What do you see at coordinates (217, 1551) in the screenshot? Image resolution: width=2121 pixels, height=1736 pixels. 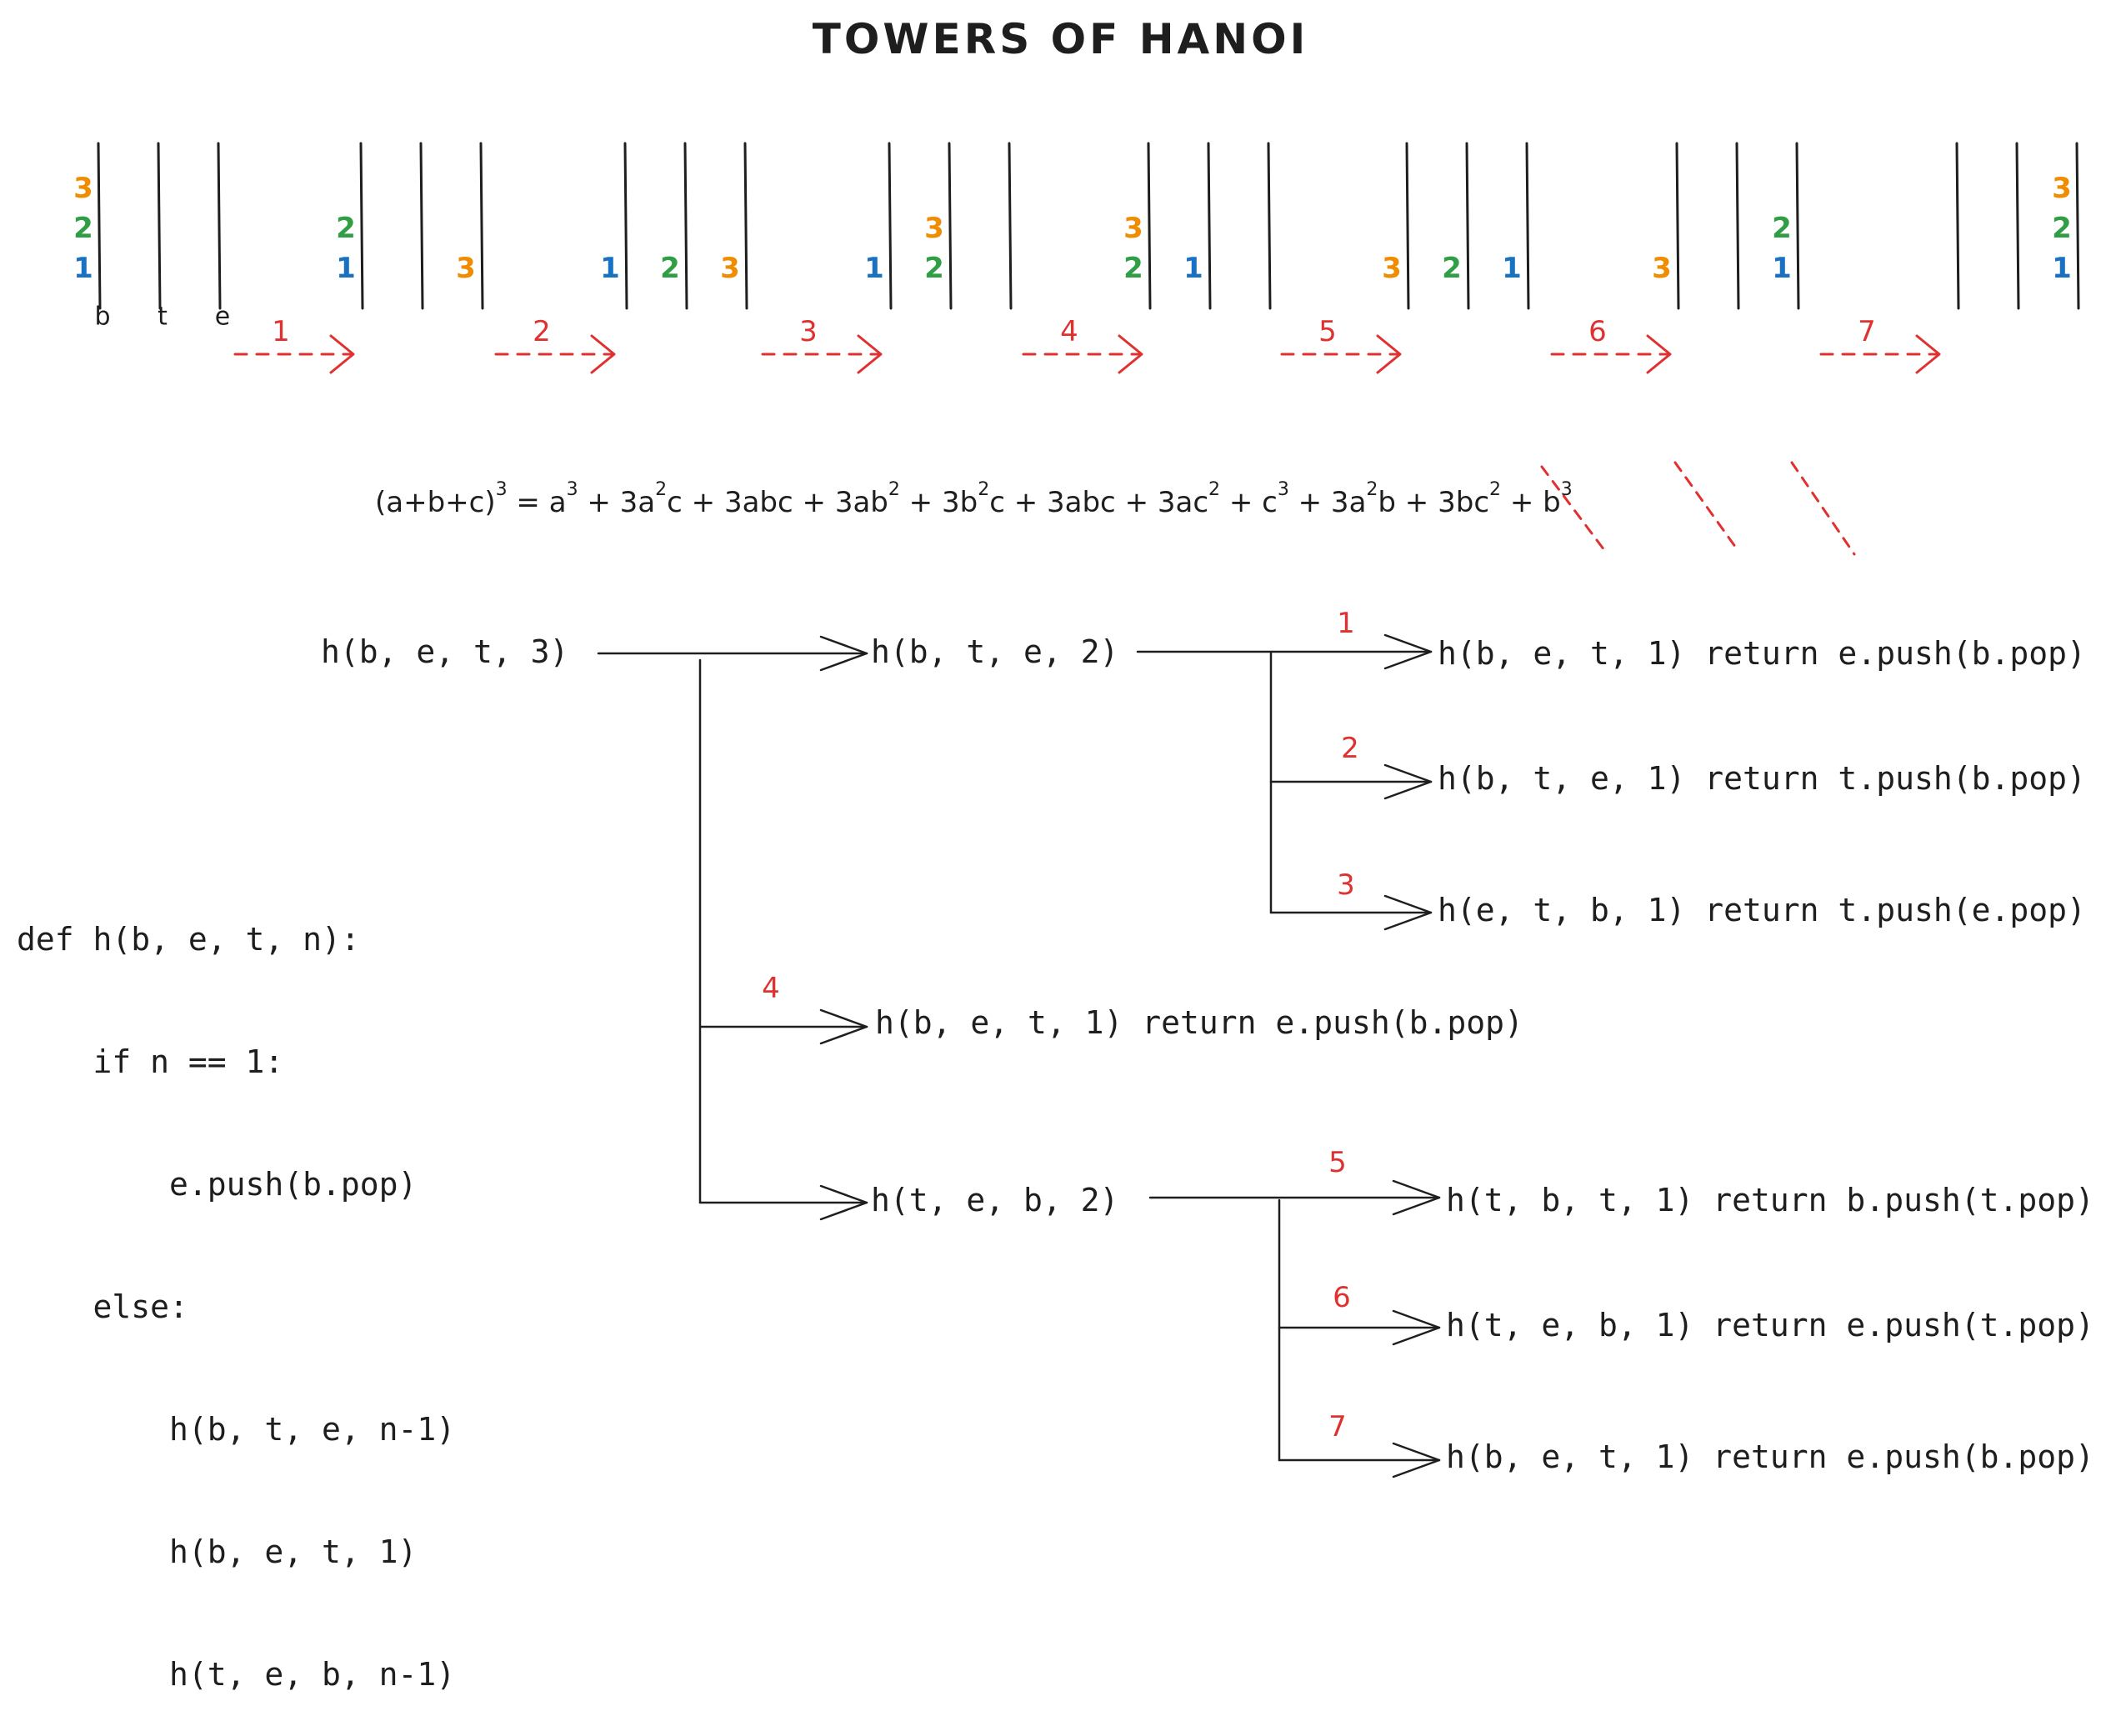 I see `code-line: h(b, e, t, 1)` at bounding box center [217, 1551].